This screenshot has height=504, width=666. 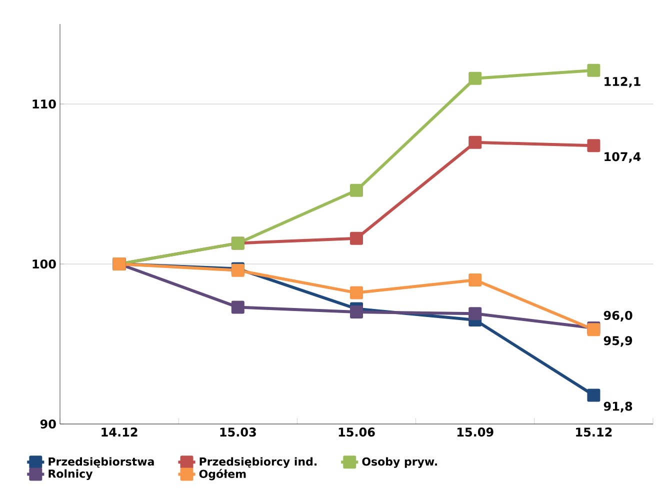 I want to click on x-tick-label: 14.12, so click(x=120, y=432).